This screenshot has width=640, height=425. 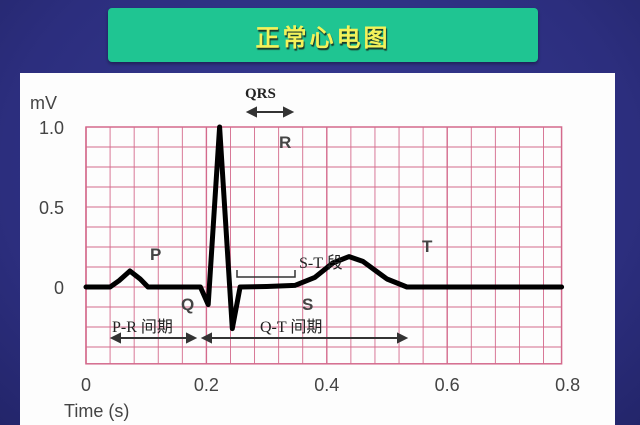 What do you see at coordinates (326, 385) in the screenshot?
I see `x-tick-label: 0.4` at bounding box center [326, 385].